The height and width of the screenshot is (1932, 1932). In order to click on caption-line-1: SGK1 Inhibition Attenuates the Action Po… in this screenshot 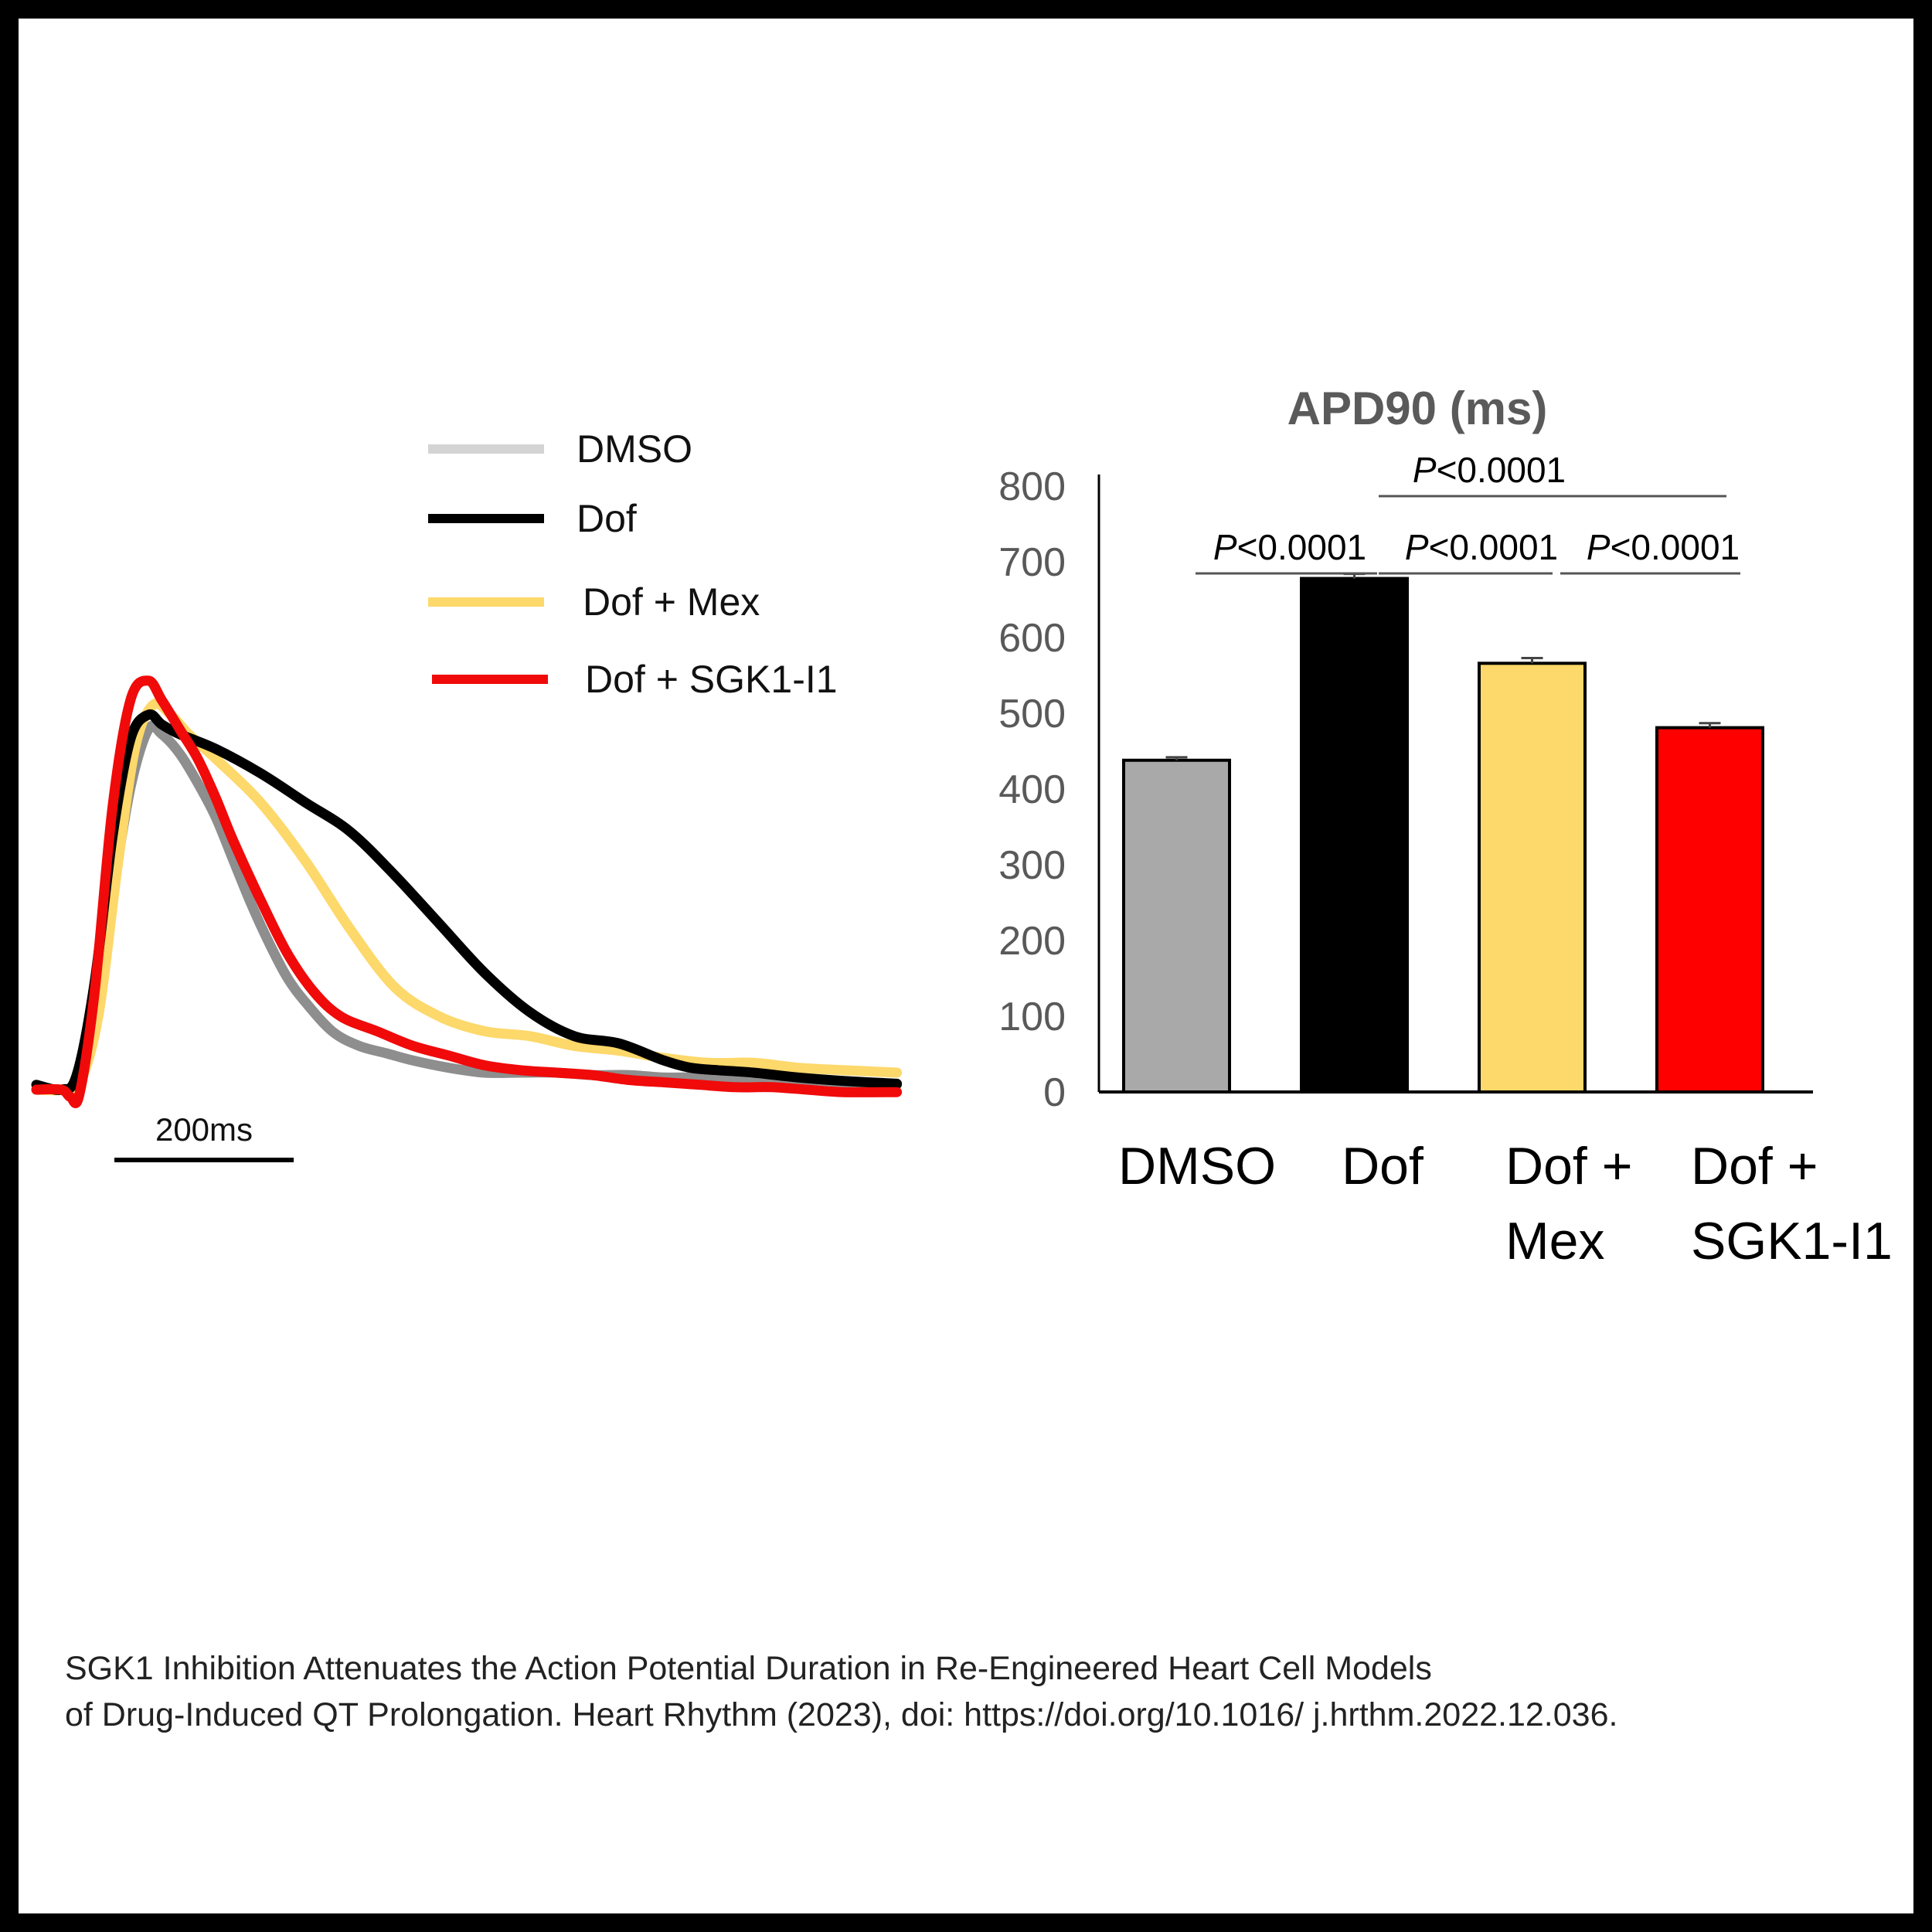, I will do `click(748, 1669)`.